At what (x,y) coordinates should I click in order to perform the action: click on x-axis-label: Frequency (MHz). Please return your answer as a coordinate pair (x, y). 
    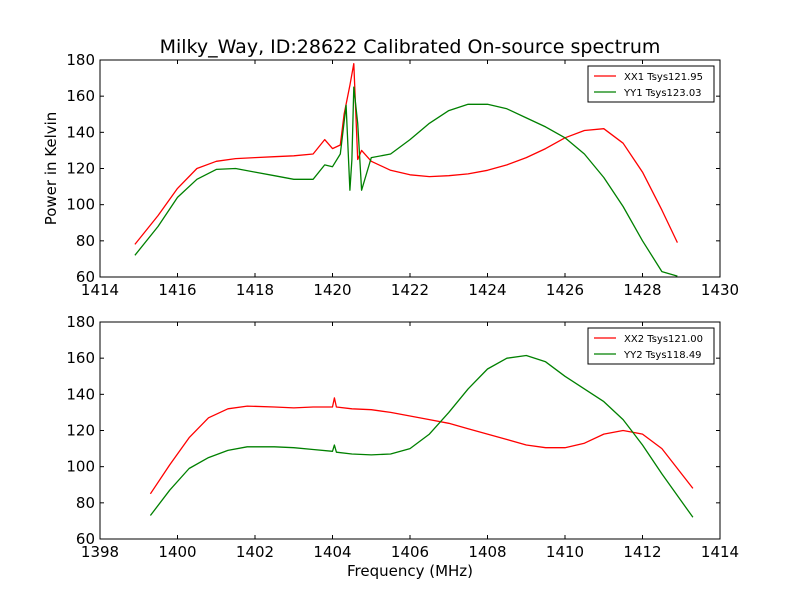
    Looking at the image, I should click on (410, 571).